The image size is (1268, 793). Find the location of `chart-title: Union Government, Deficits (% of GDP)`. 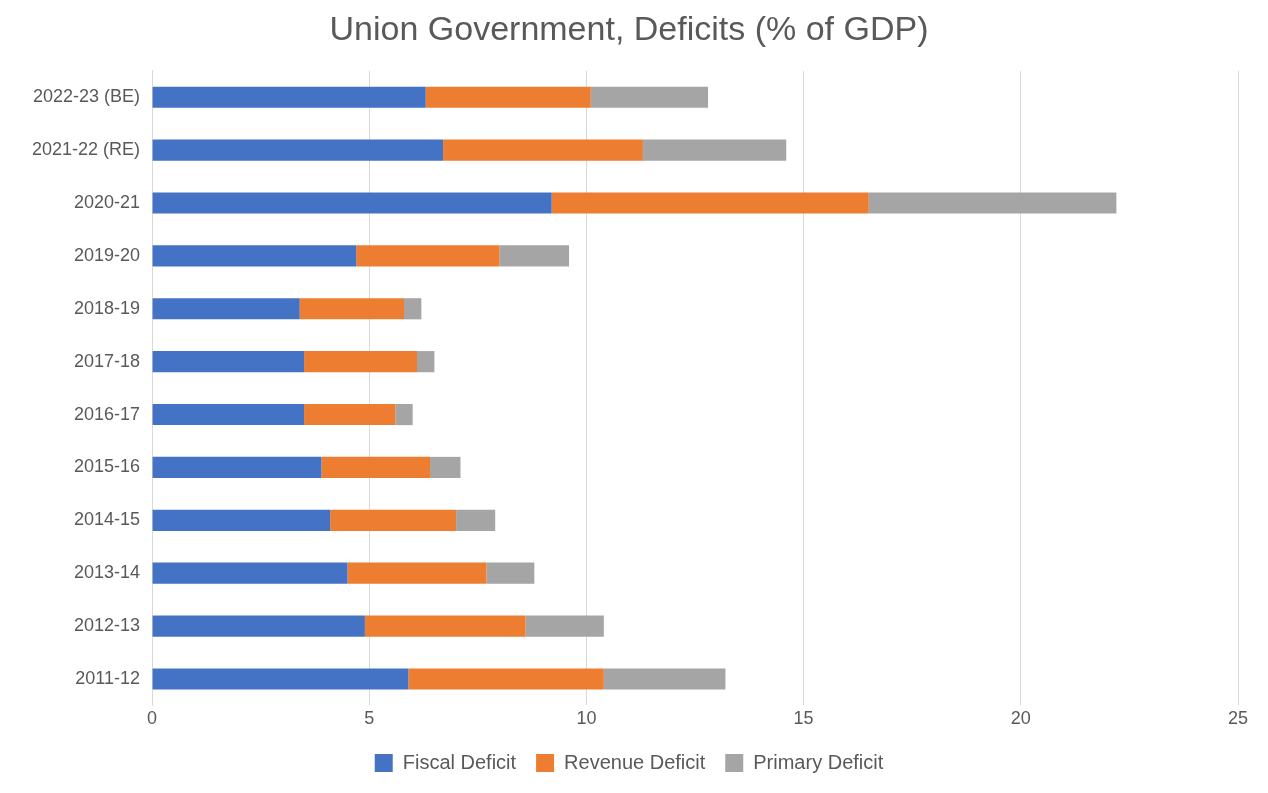

chart-title: Union Government, Deficits (% of GDP) is located at coordinates (629, 27).